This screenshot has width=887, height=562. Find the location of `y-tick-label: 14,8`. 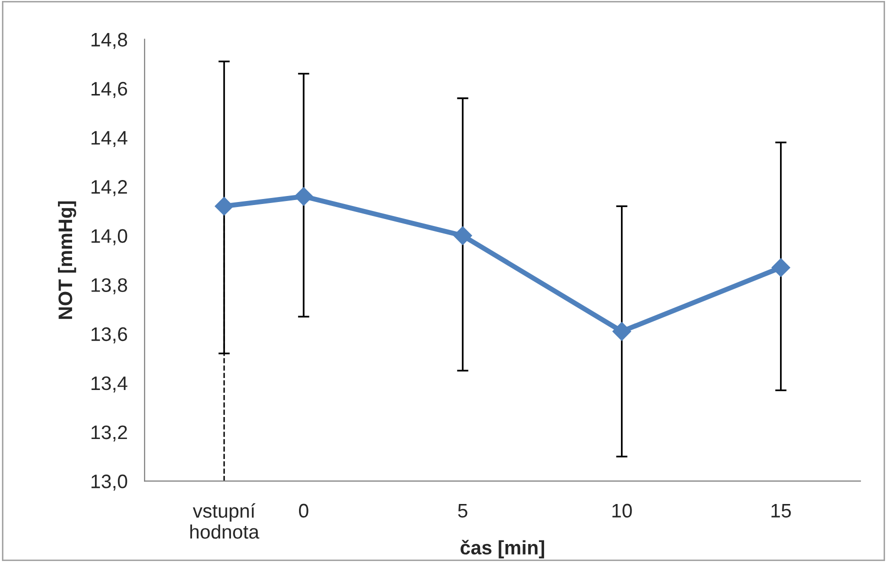

y-tick-label: 14,8 is located at coordinates (110, 40).